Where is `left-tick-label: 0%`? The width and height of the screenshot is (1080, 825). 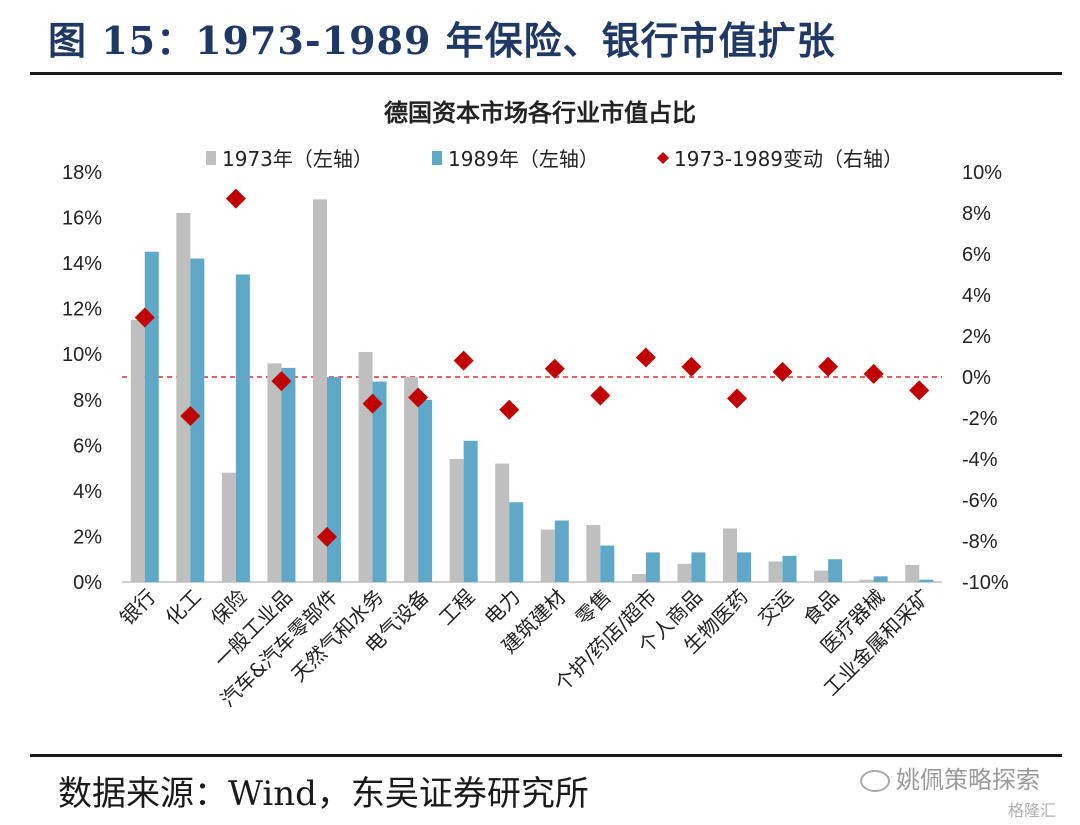
left-tick-label: 0% is located at coordinates (87, 583).